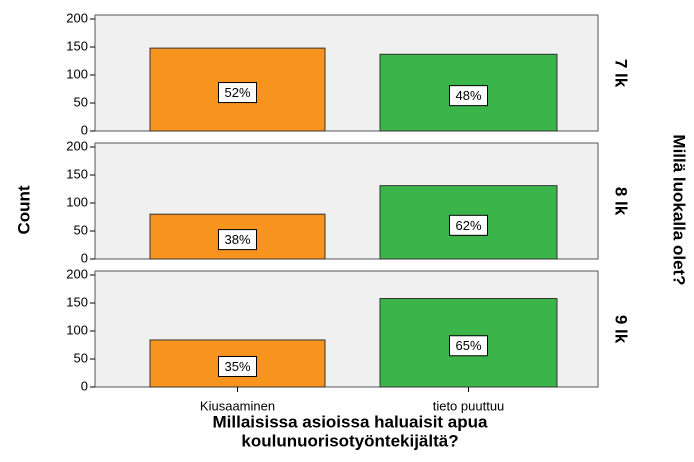  I want to click on value-label: 48%, so click(468, 95).